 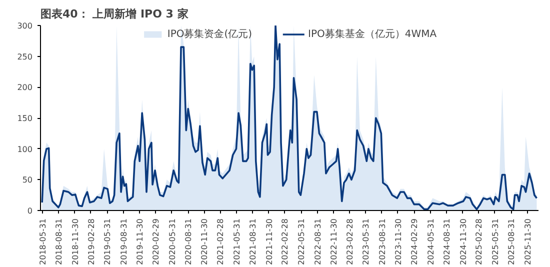 I want to click on x-tick-label: 2019-02-28, so click(x=91, y=241).